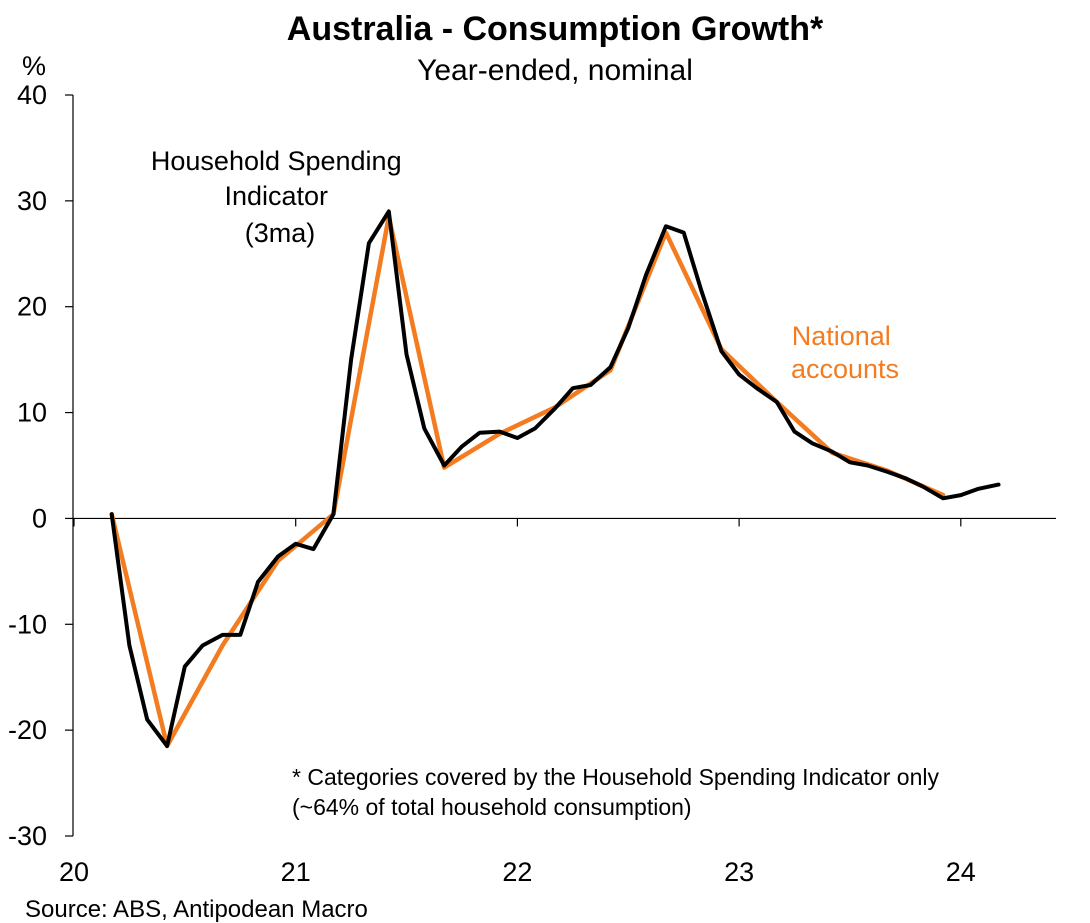 The width and height of the screenshot is (1090, 923). What do you see at coordinates (841, 336) in the screenshot?
I see `na-label-line-1: National` at bounding box center [841, 336].